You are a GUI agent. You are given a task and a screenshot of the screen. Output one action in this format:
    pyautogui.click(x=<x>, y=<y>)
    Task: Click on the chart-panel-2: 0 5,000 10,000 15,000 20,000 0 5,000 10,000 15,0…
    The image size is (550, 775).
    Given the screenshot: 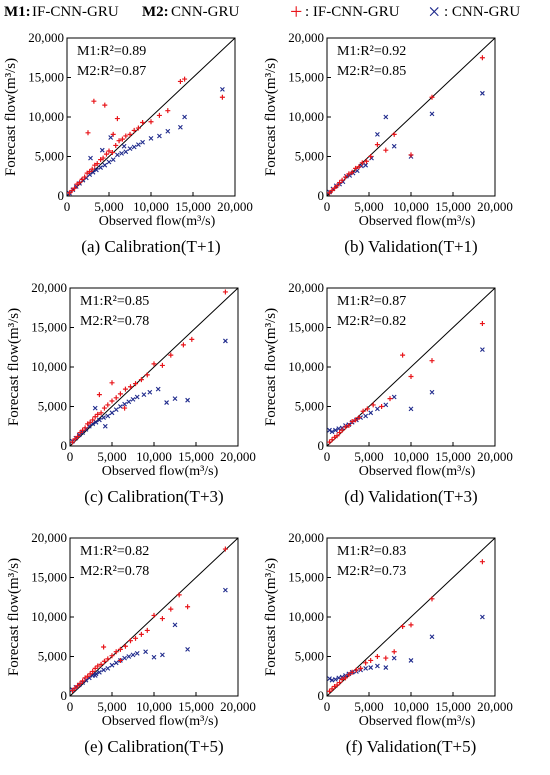 What is the action you would take?
    pyautogui.click(x=388, y=143)
    